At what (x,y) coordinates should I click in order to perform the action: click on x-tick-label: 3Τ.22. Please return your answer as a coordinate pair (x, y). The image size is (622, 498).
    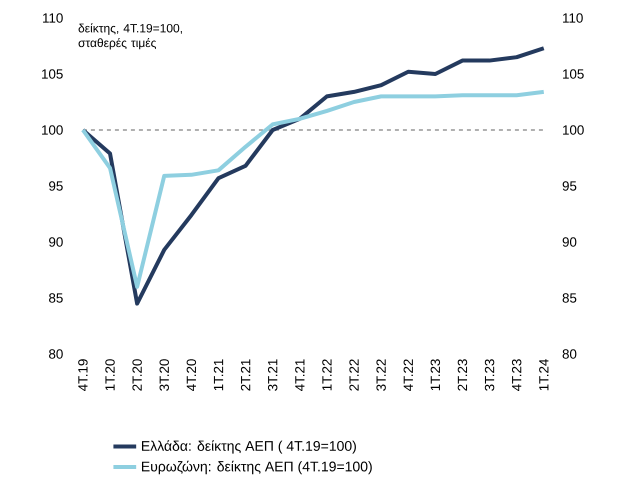
    Looking at the image, I should click on (381, 375).